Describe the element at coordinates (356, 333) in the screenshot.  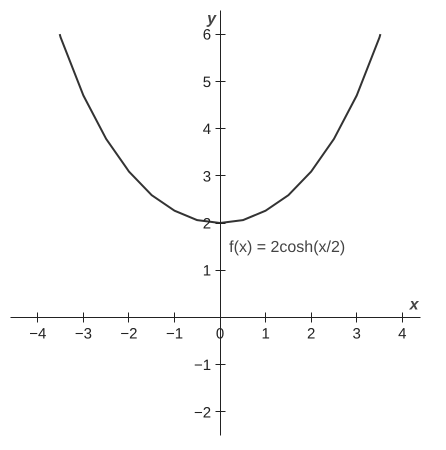
I see `x-tick-label: 3` at that location.